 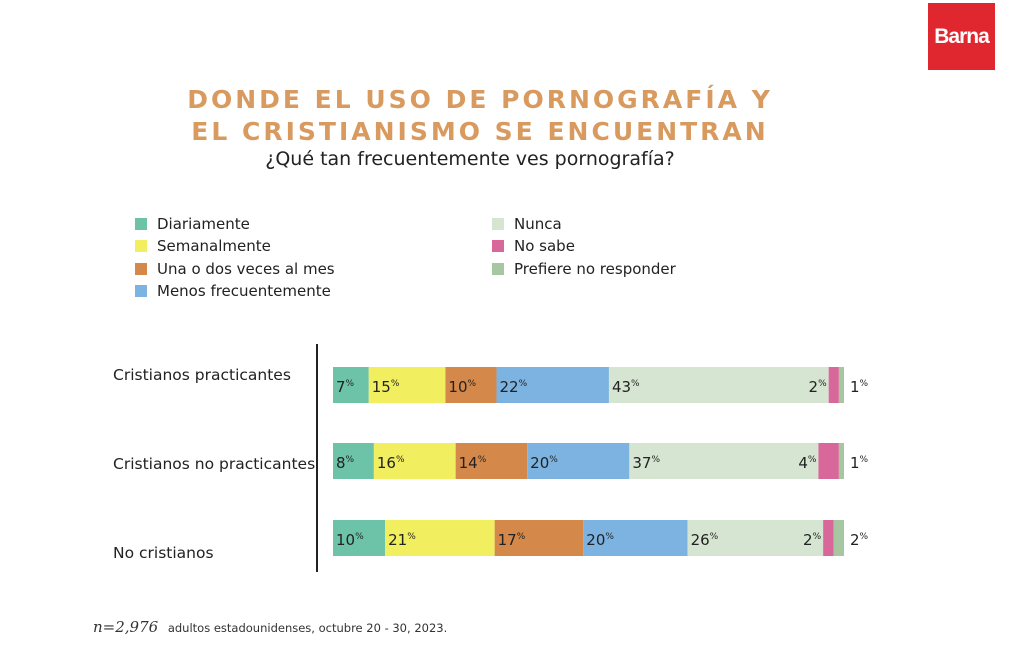 What do you see at coordinates (807, 463) in the screenshot?
I see `bar-value-label: 4%` at bounding box center [807, 463].